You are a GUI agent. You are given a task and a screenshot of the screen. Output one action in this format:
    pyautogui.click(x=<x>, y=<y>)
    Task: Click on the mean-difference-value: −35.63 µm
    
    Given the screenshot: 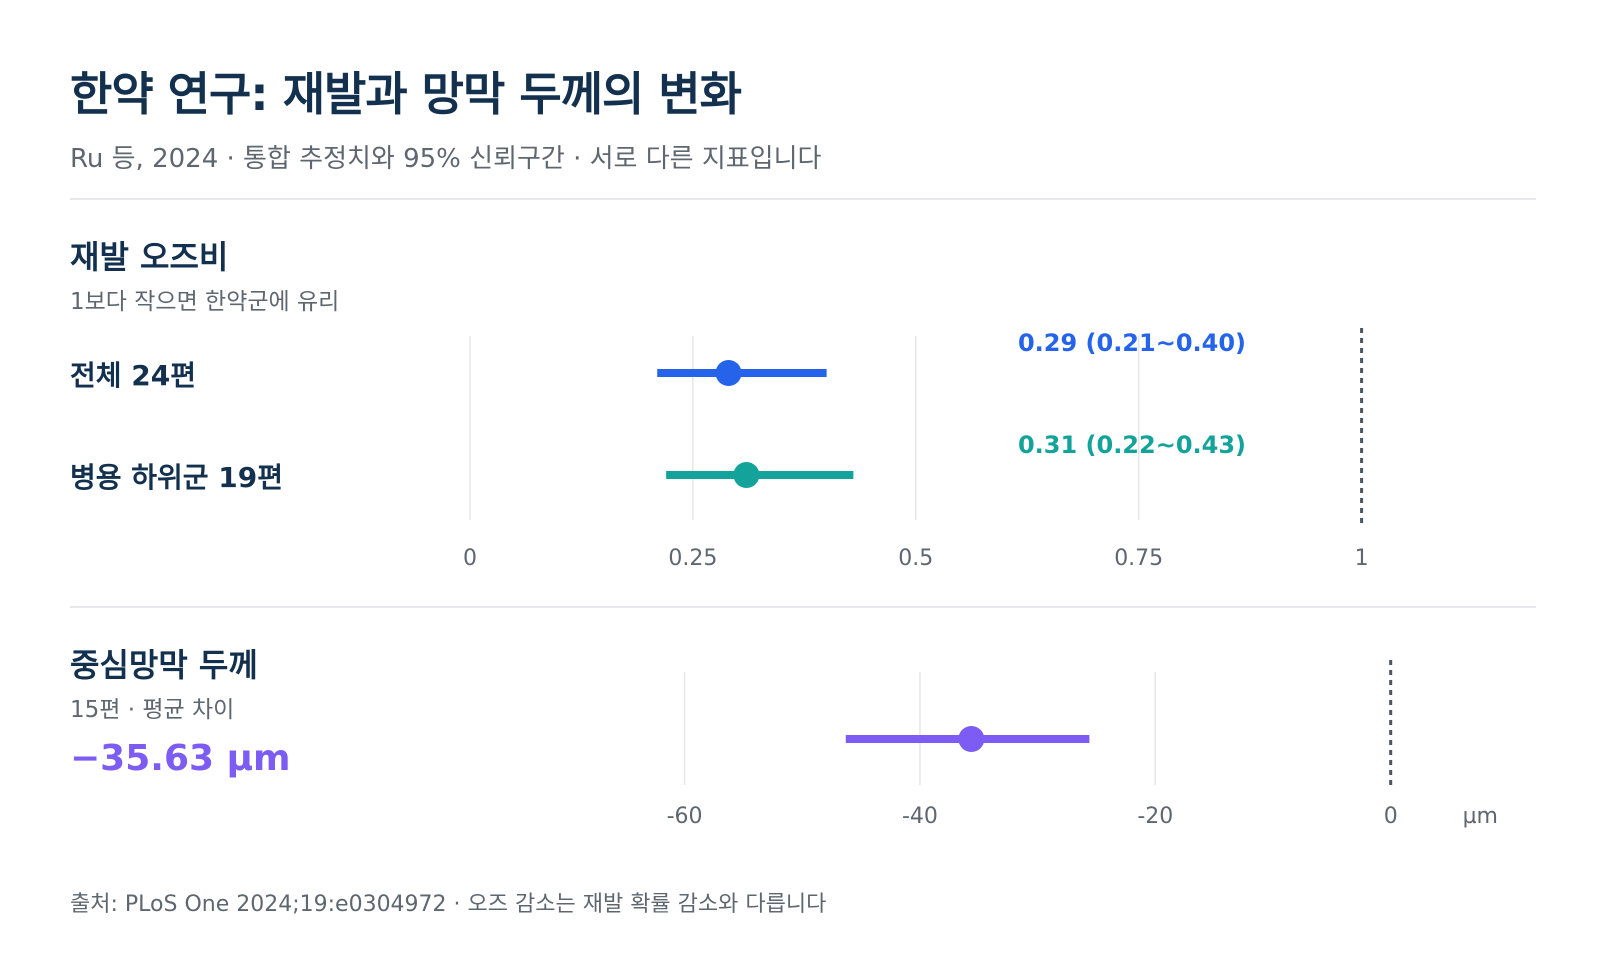 What is the action you would take?
    pyautogui.click(x=180, y=758)
    